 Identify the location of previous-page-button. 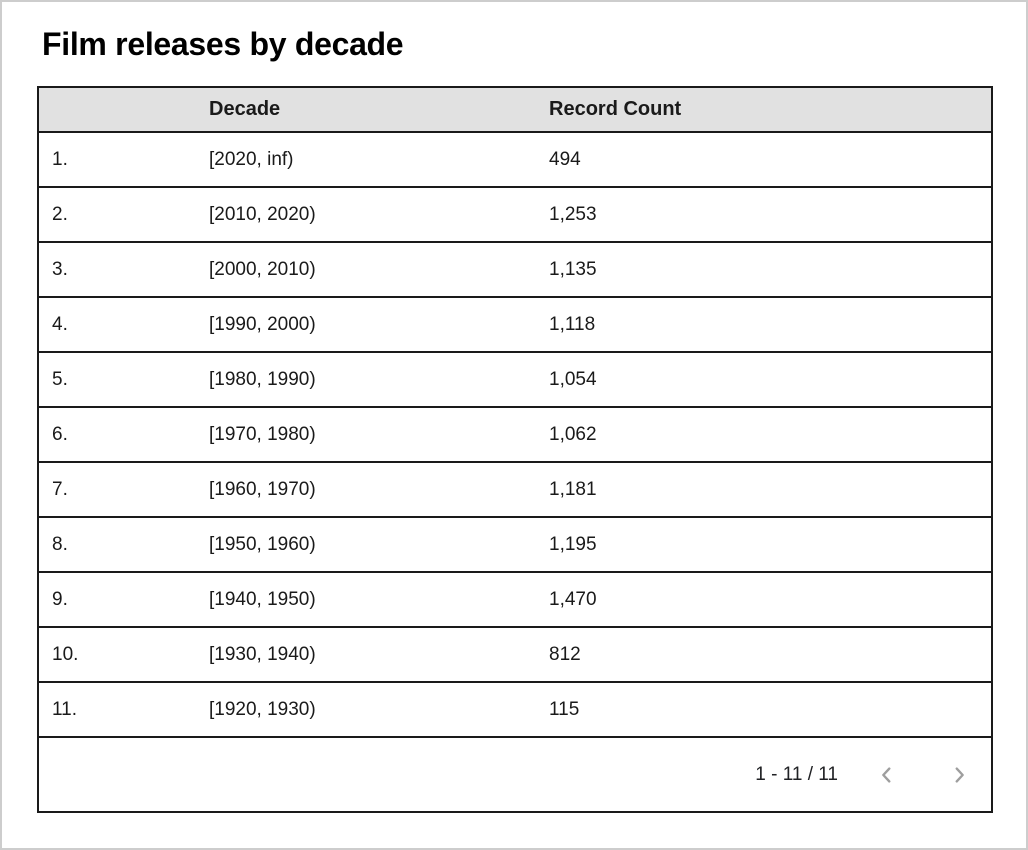
(887, 775).